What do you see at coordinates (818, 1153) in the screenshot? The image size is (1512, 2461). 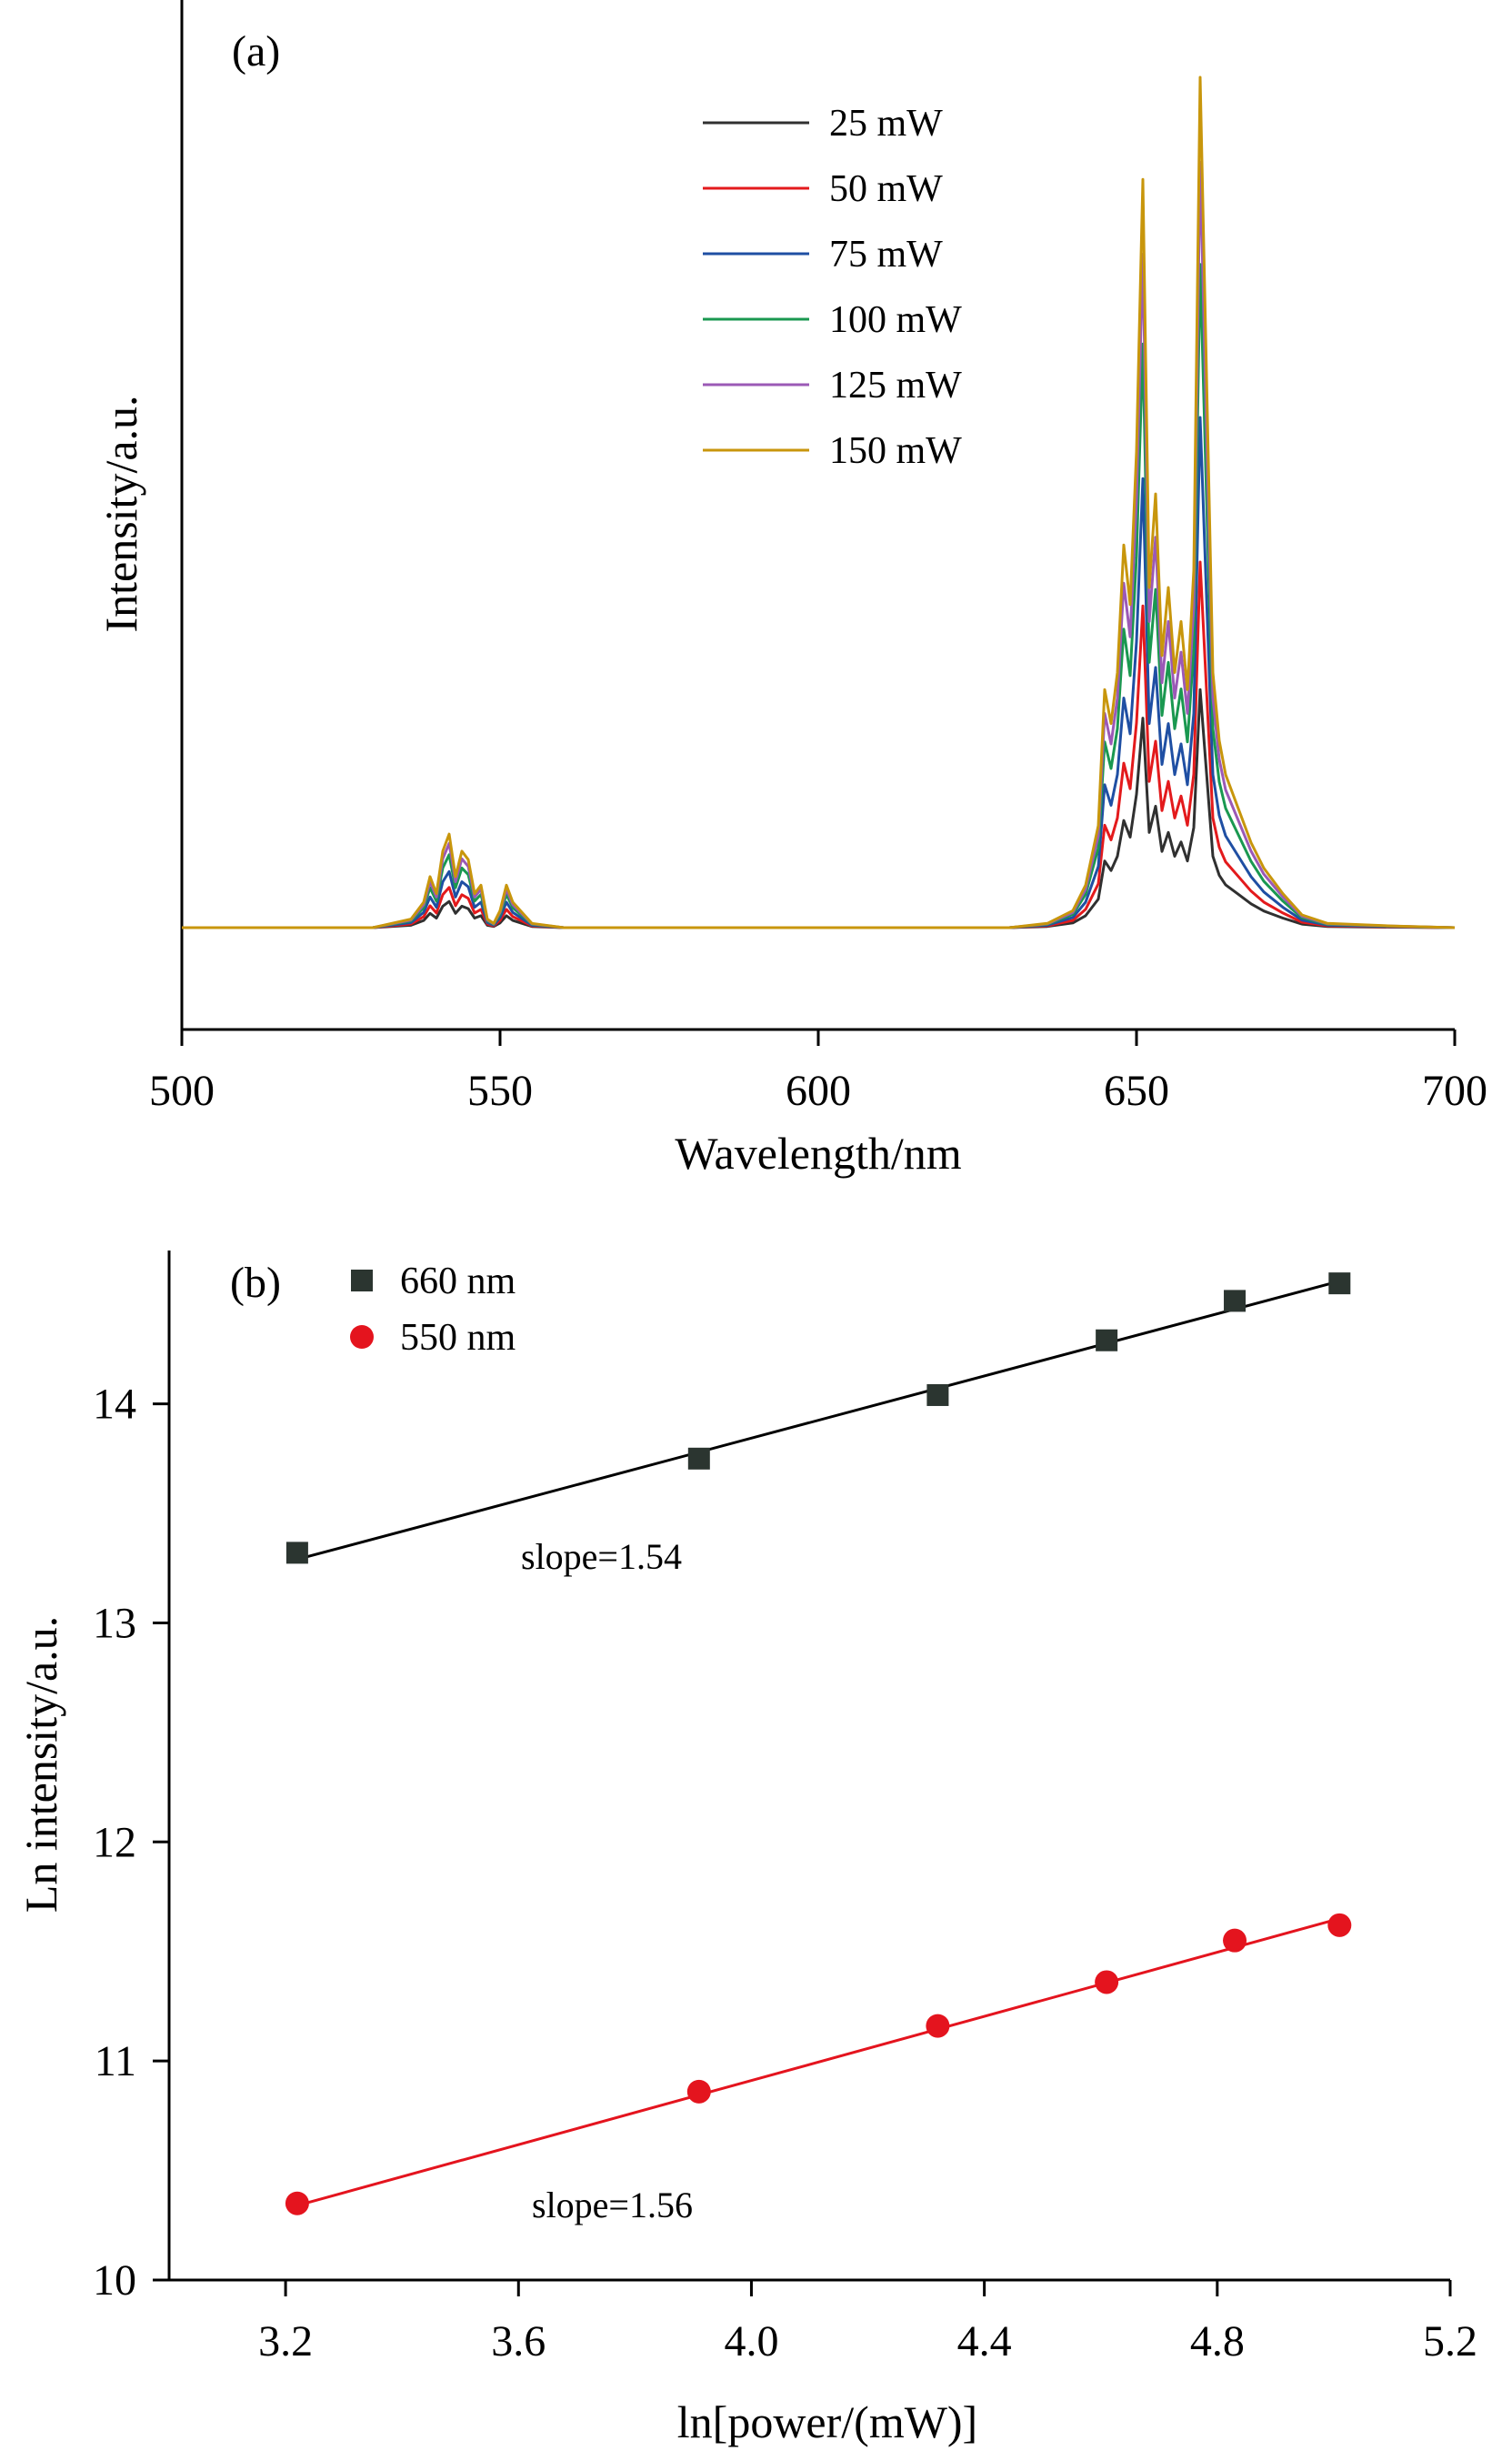 I see `panel-a-x-axis-title: Wavelength/nm` at bounding box center [818, 1153].